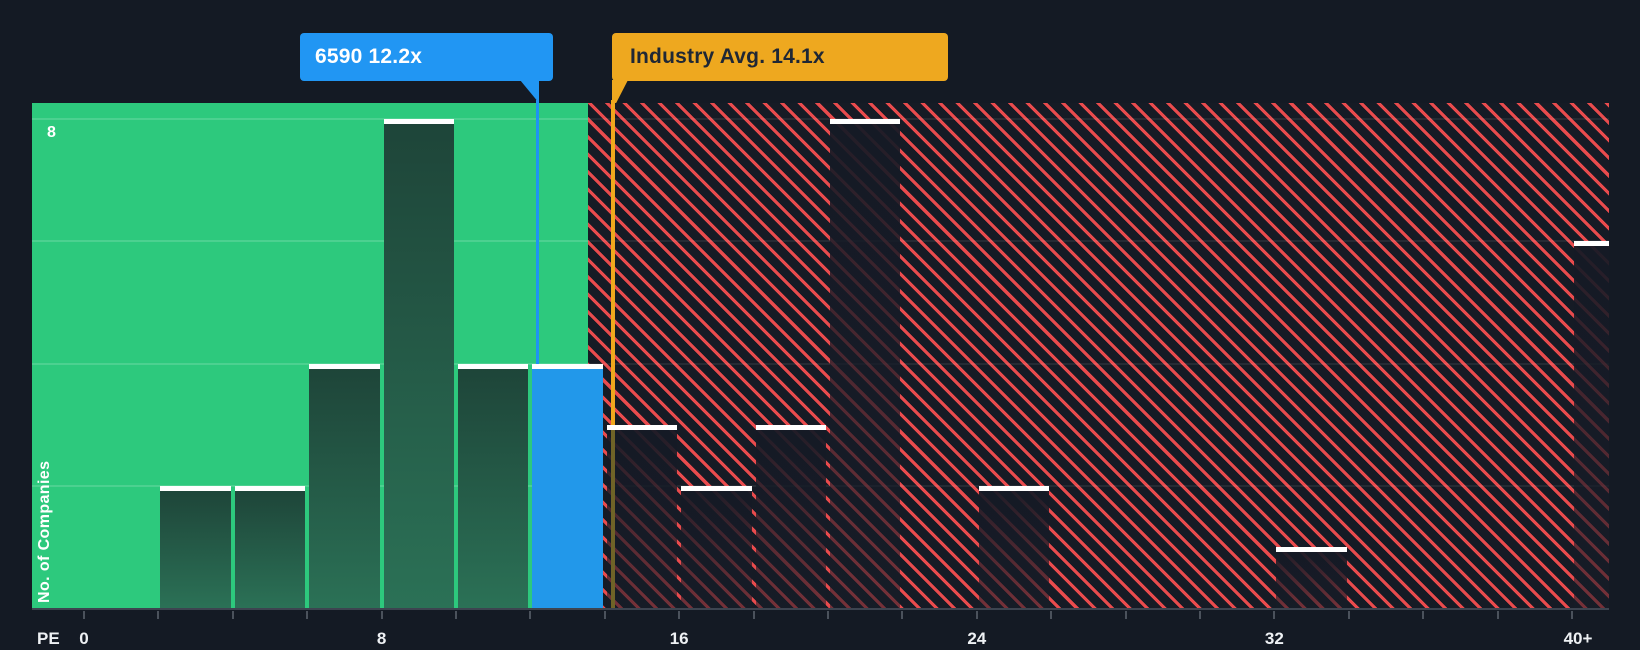 This screenshot has height=650, width=1640. Describe the element at coordinates (727, 56) in the screenshot. I see `industry-avg-tooltip-label: Industry Avg. 14.1x` at that location.